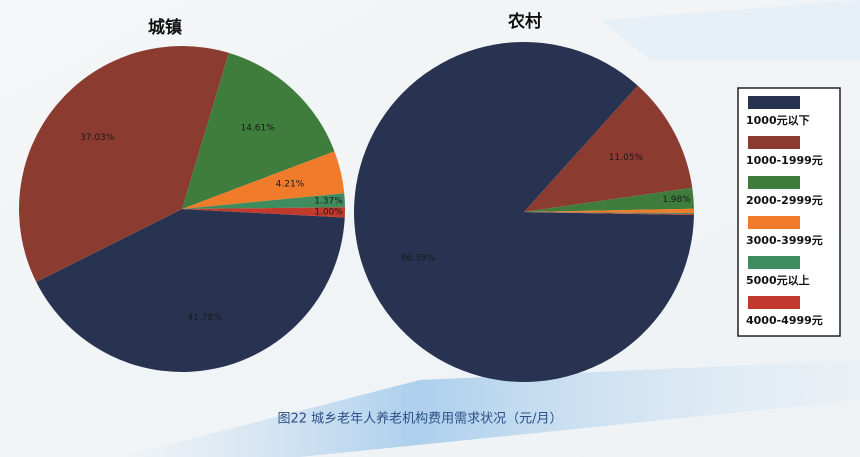 The height and width of the screenshot is (457, 860). What do you see at coordinates (290, 184) in the screenshot?
I see `data-label: 4.21%` at bounding box center [290, 184].